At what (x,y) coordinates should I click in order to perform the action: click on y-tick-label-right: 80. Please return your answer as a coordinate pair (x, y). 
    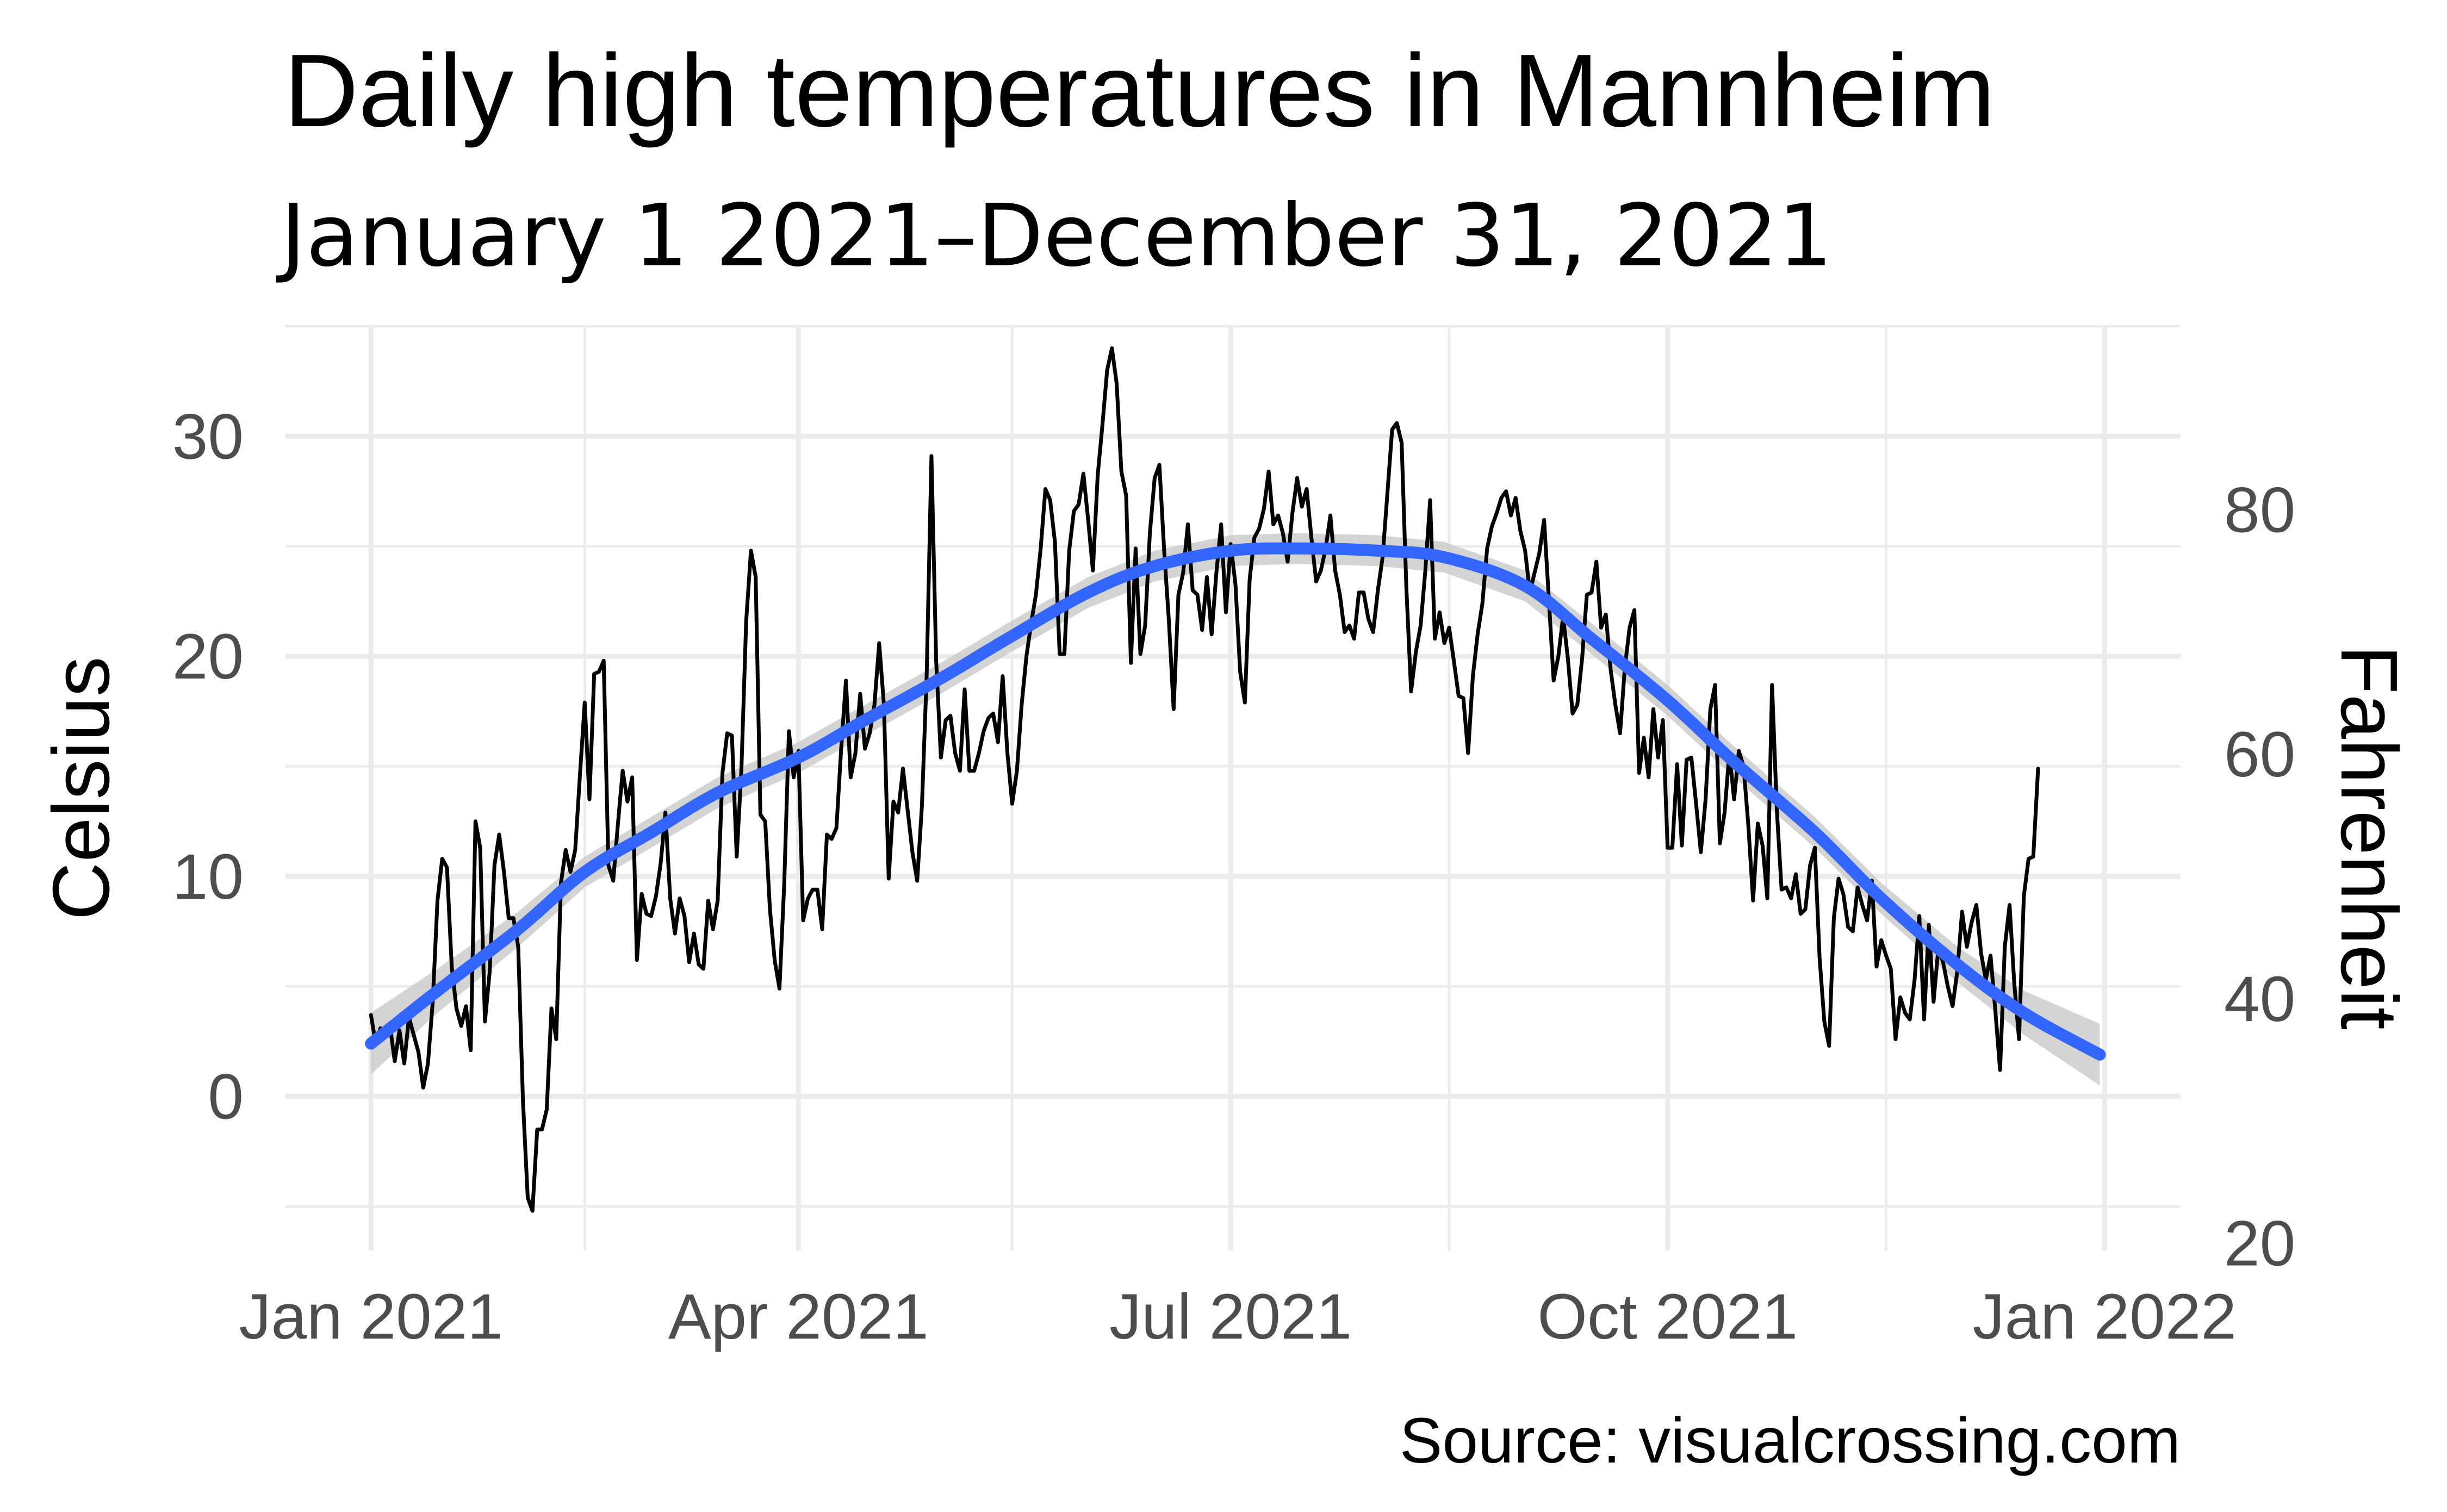
    Looking at the image, I should click on (2259, 510).